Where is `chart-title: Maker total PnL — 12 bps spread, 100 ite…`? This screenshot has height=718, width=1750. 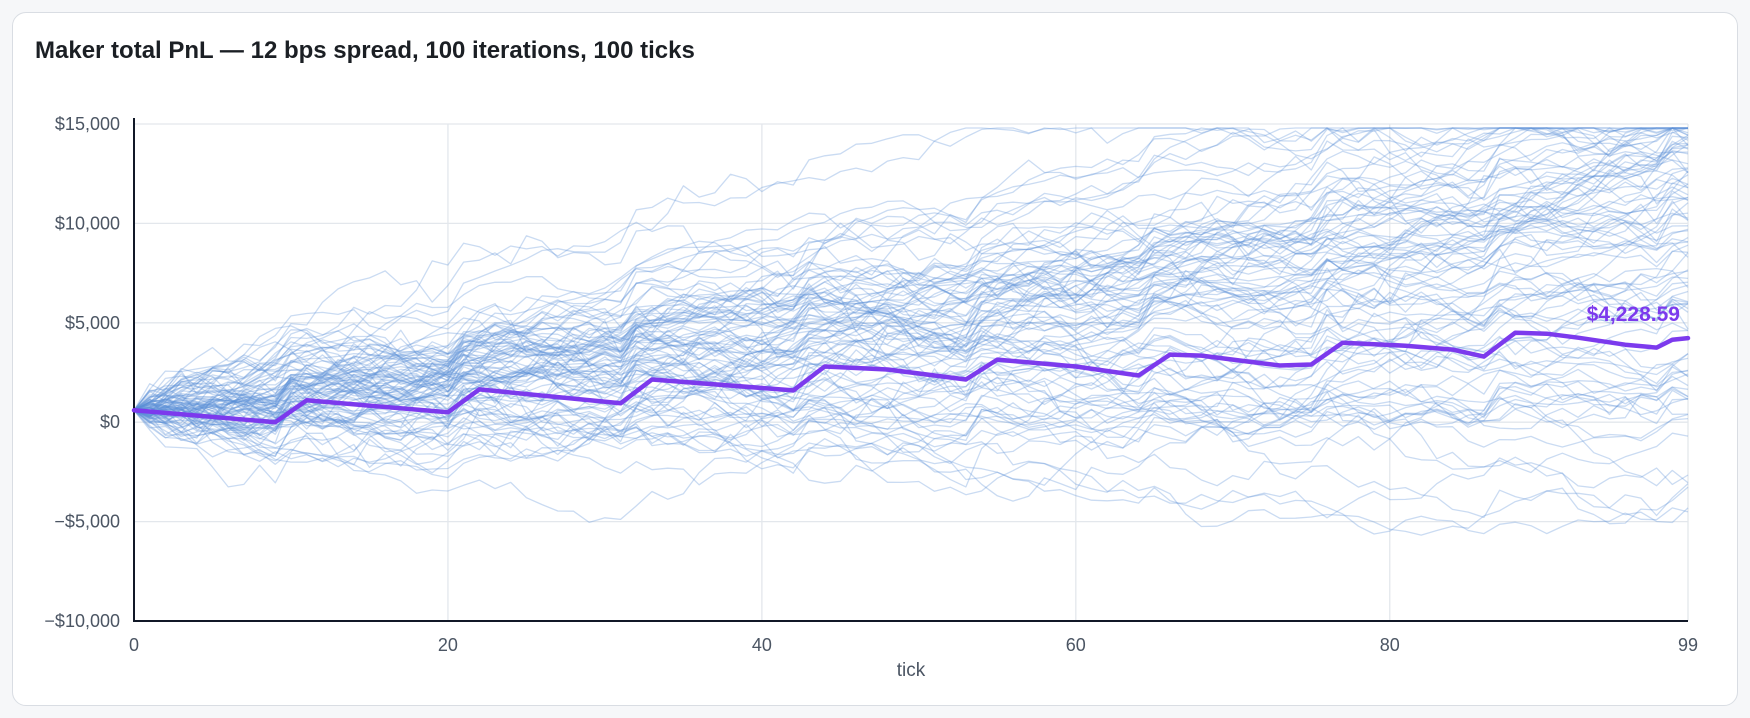 chart-title: Maker total PnL — 12 bps spread, 100 ite… is located at coordinates (365, 50).